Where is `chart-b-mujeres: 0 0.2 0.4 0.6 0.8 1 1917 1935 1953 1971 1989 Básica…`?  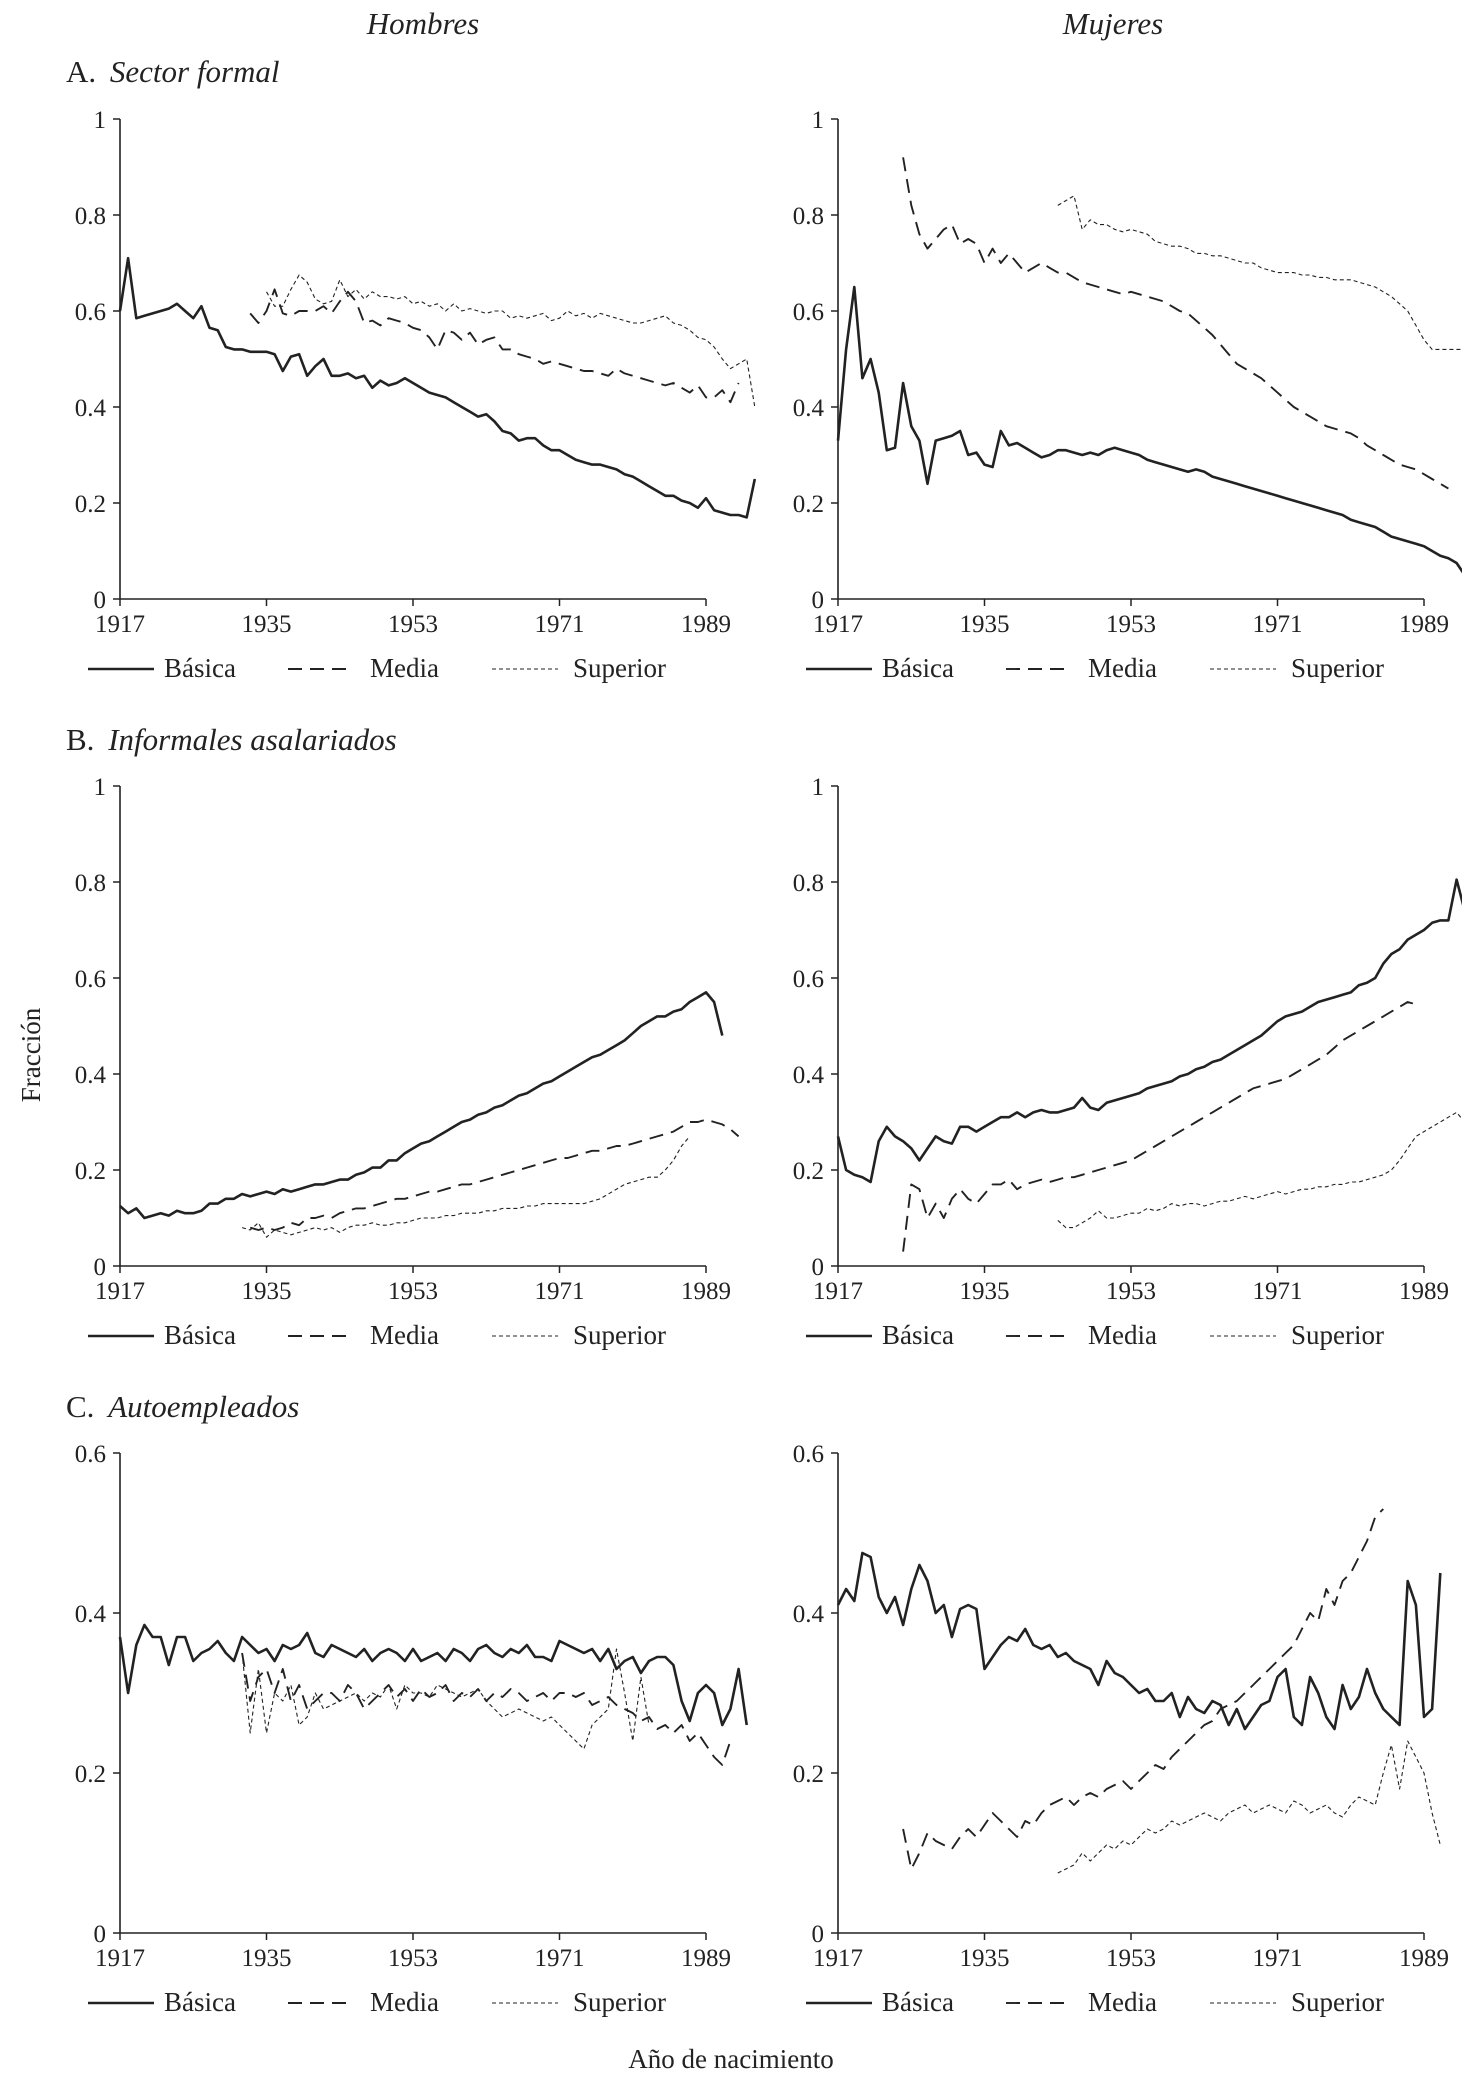 chart-b-mujeres: 0 0.2 0.4 0.6 0.8 1 1917 1935 1953 1971 1989 Básica… is located at coordinates (1127, 1062).